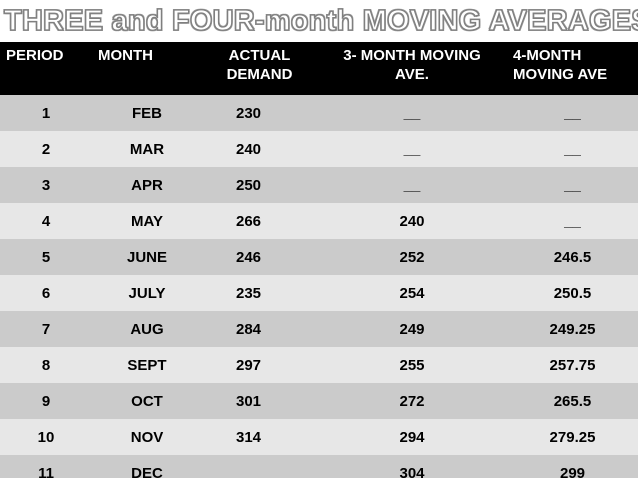 The width and height of the screenshot is (638, 478). I want to click on cell-actual-demand: 284, so click(259, 329).